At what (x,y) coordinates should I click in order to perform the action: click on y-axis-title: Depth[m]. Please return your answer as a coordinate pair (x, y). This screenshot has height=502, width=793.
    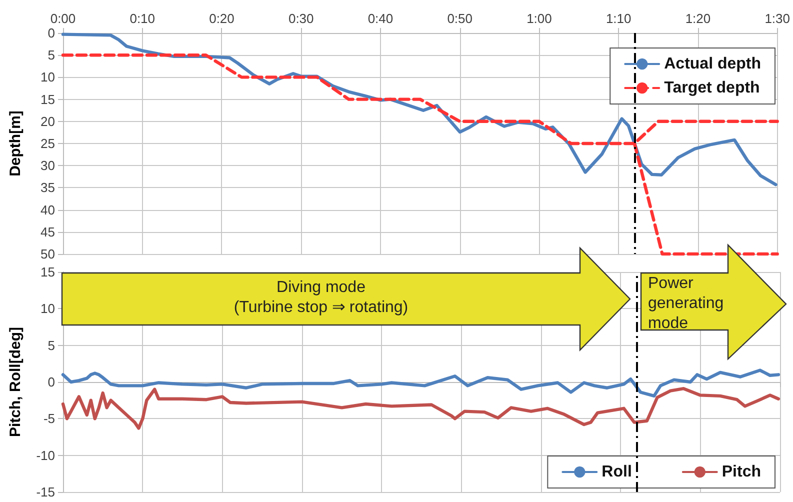
    Looking at the image, I should click on (15, 143).